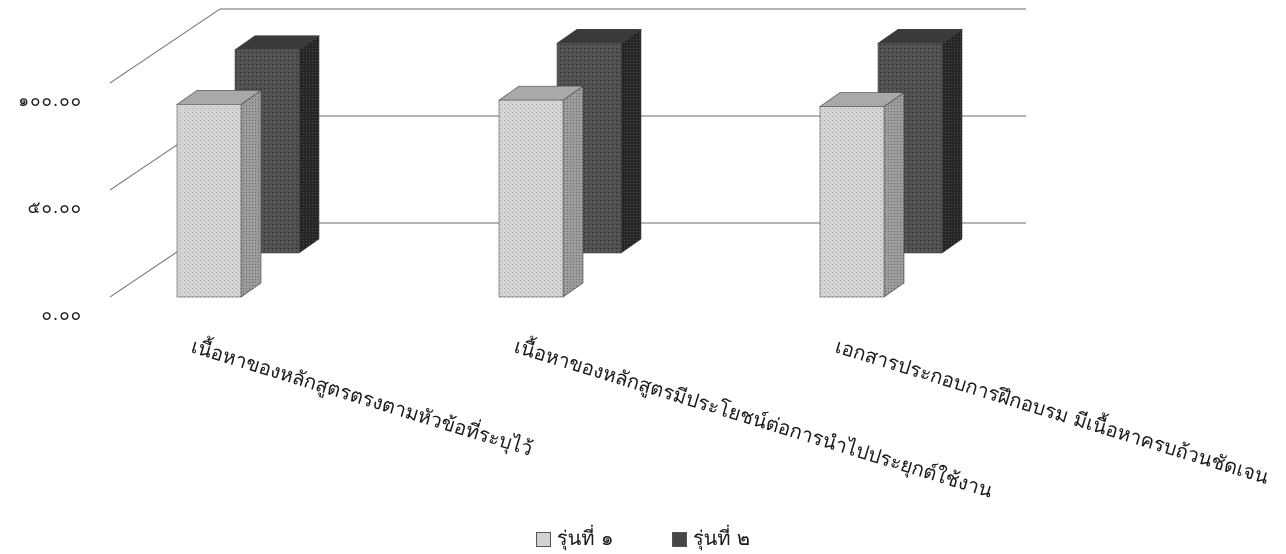  I want to click on y-axis-ticks: ๐.๐๐ ๕๐.๐๐ ๑๐๐.๐๐, so click(50, 208).